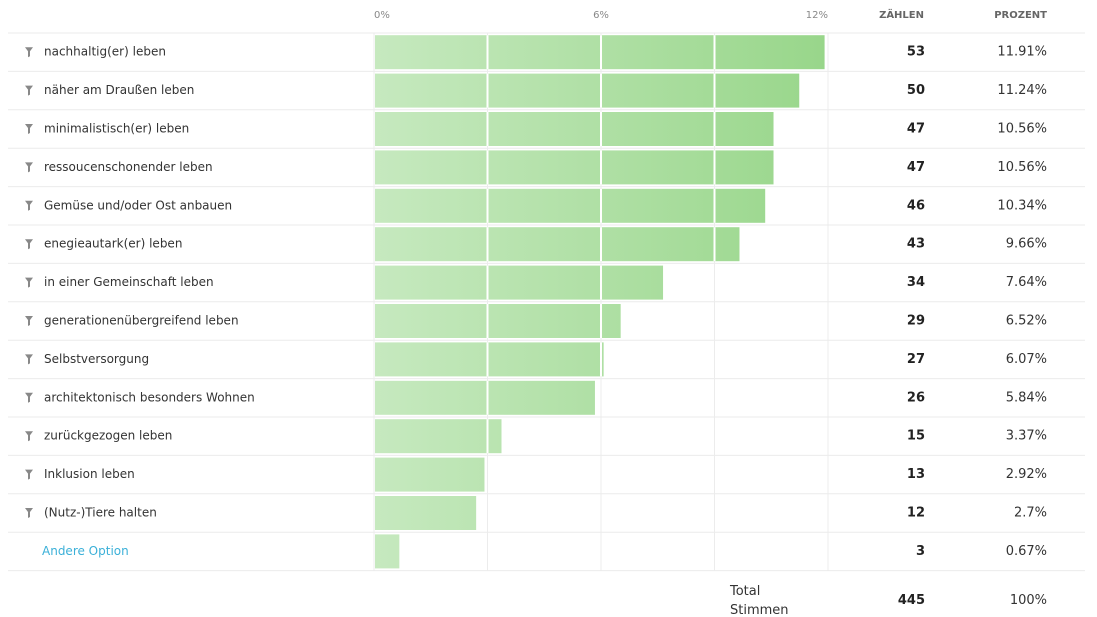 The height and width of the screenshot is (617, 1097). I want to click on category-label: zurückgezogen leben, so click(108, 436).